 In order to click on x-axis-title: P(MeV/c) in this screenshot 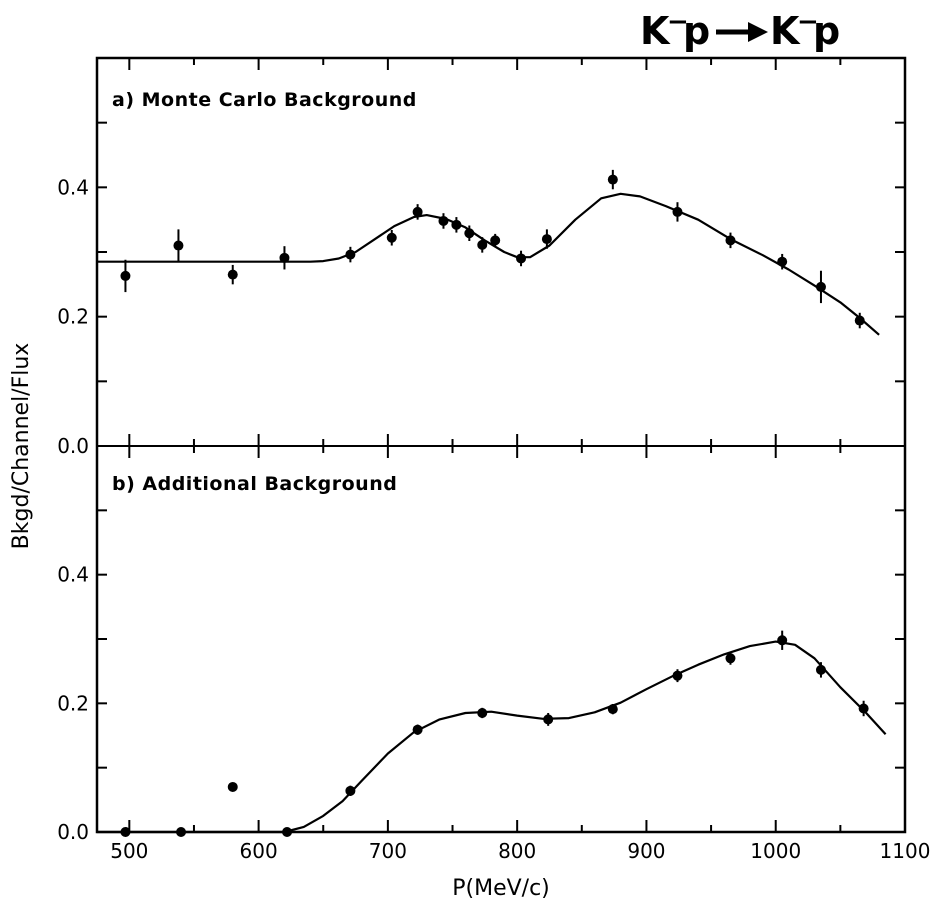, I will do `click(501, 888)`.